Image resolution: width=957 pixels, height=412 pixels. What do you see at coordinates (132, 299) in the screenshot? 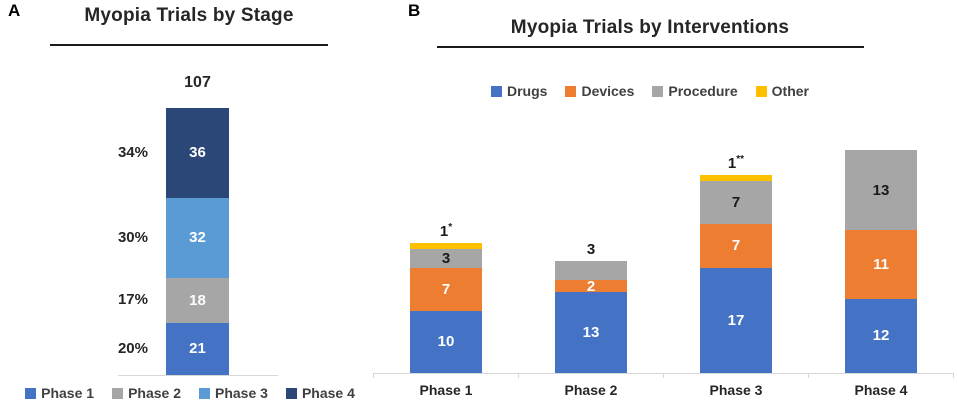
I see `percent-label-phase-2: 17%` at bounding box center [132, 299].